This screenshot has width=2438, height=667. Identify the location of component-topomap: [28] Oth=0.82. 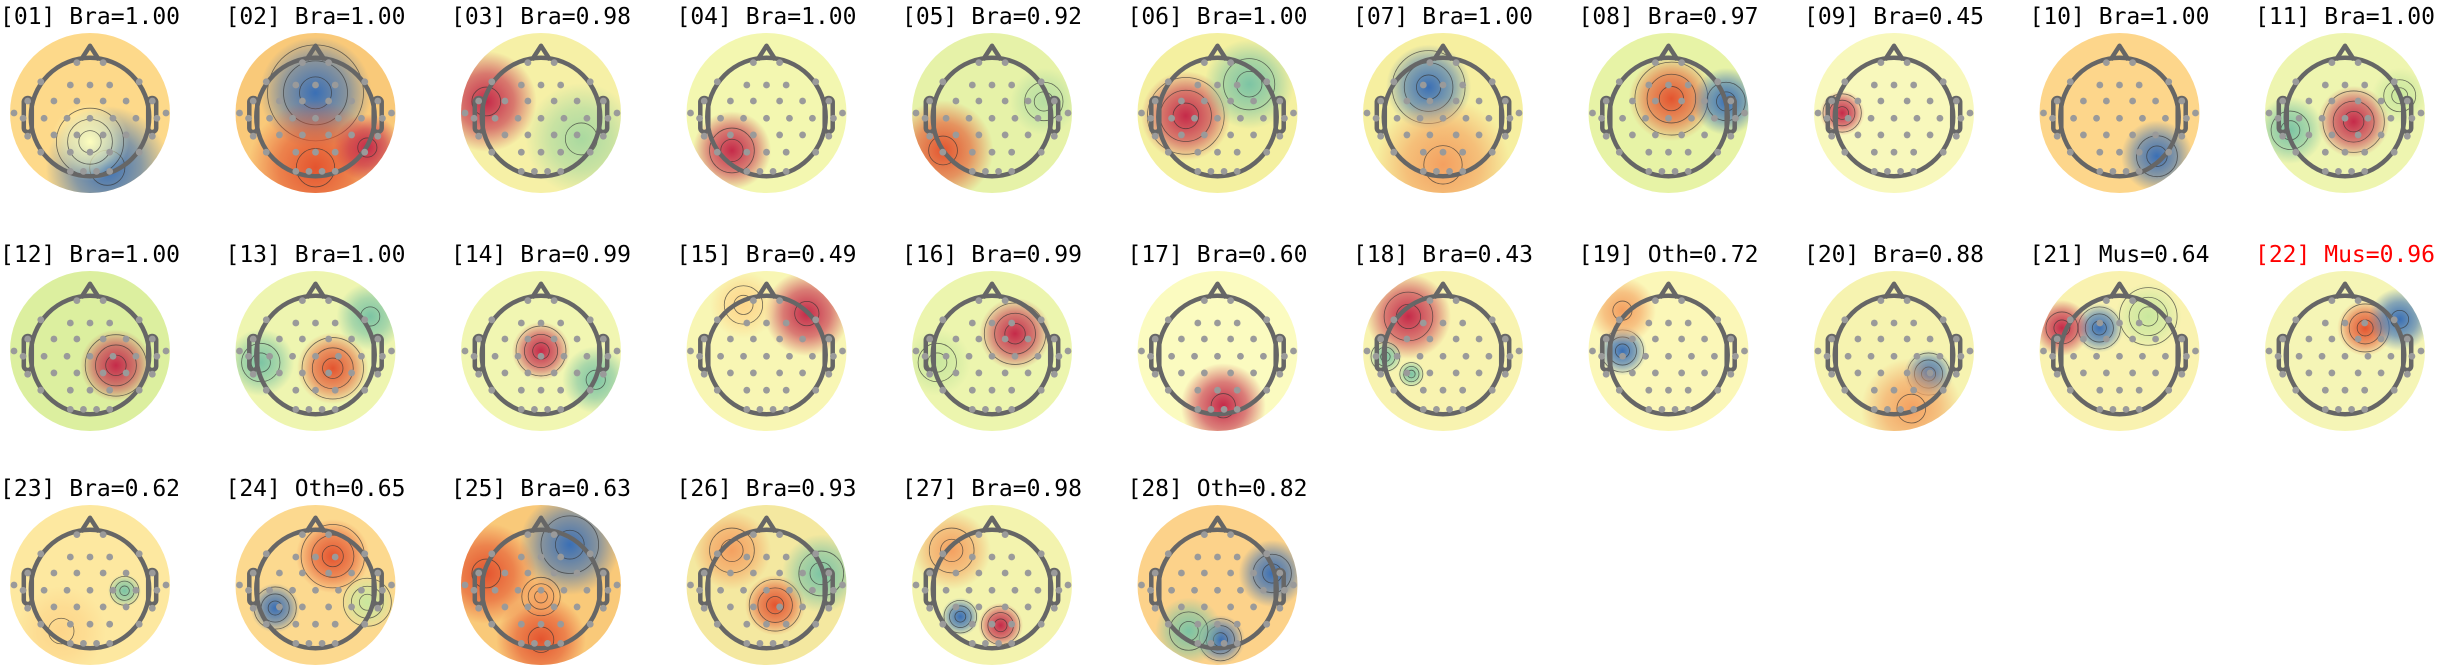
(1217, 570).